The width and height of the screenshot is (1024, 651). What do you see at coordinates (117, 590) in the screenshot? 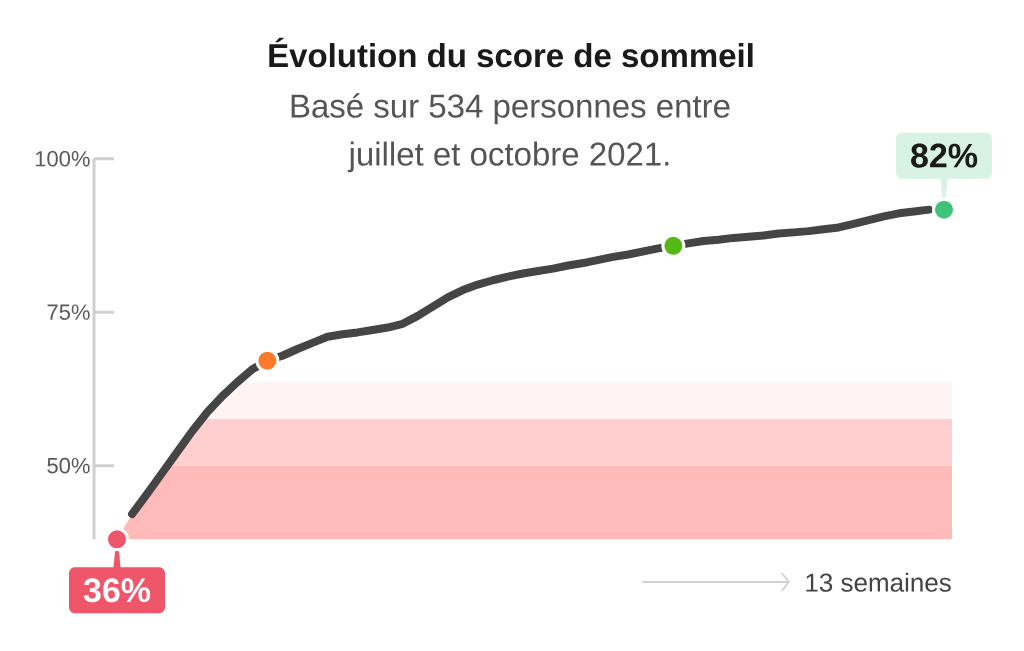
I see `annotation: 36%` at bounding box center [117, 590].